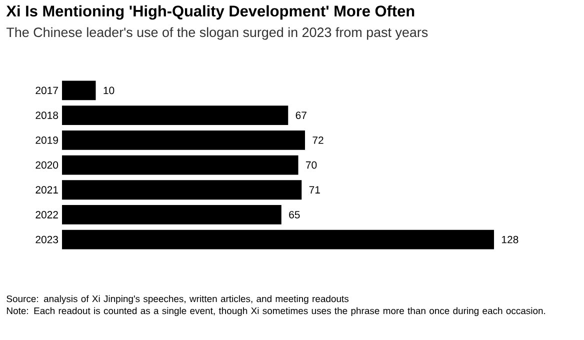 The width and height of the screenshot is (584, 340). I want to click on chart-title: Xi Is Mentioning 'High-Quality Development' More Often, so click(210, 12).